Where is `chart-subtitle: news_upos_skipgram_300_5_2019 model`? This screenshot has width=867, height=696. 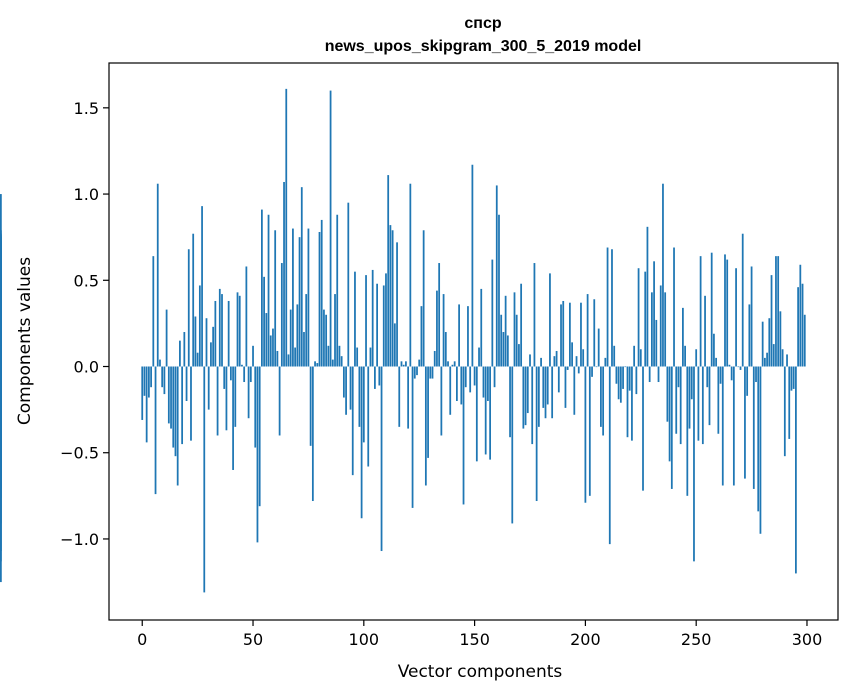 chart-subtitle: news_upos_skipgram_300_5_2019 model is located at coordinates (483, 46).